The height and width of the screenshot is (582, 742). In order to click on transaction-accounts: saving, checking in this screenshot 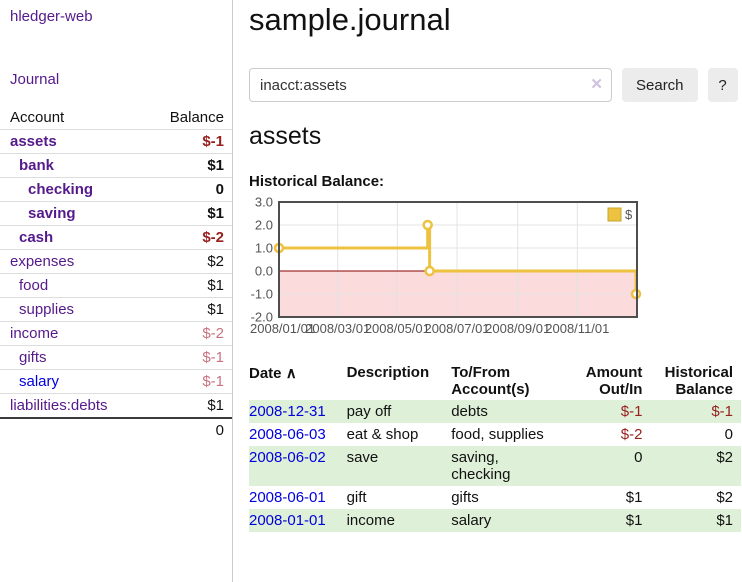, I will do `click(481, 466)`.